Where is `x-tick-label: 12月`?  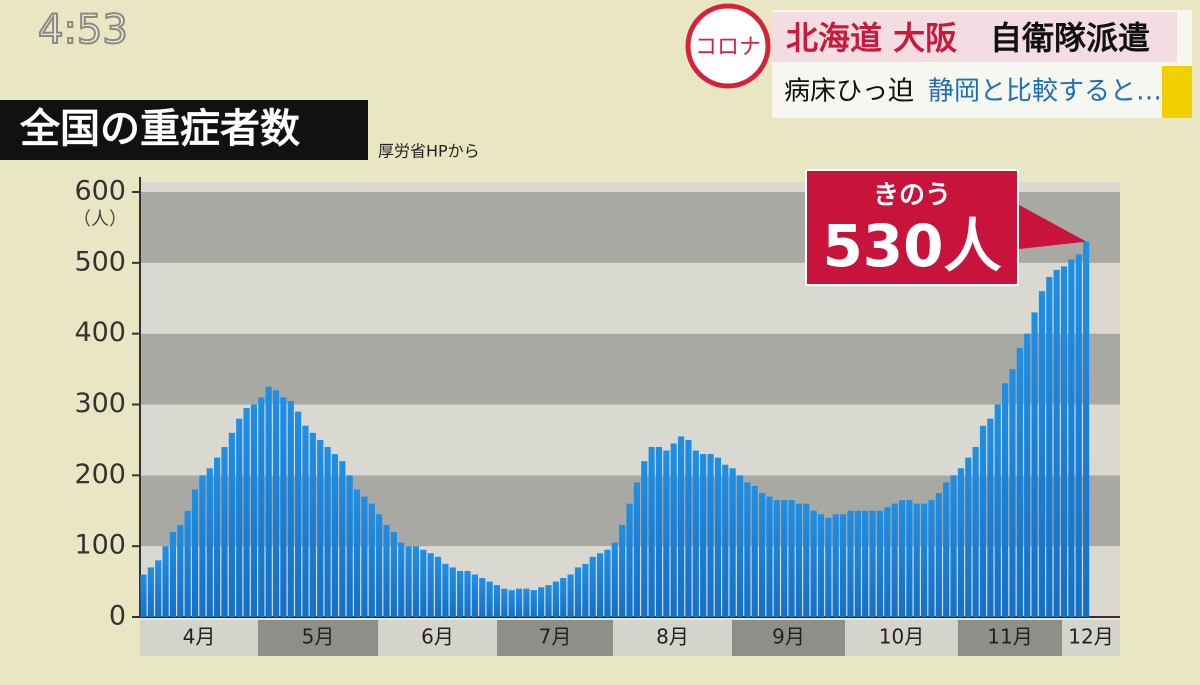 x-tick-label: 12月 is located at coordinates (1090, 637).